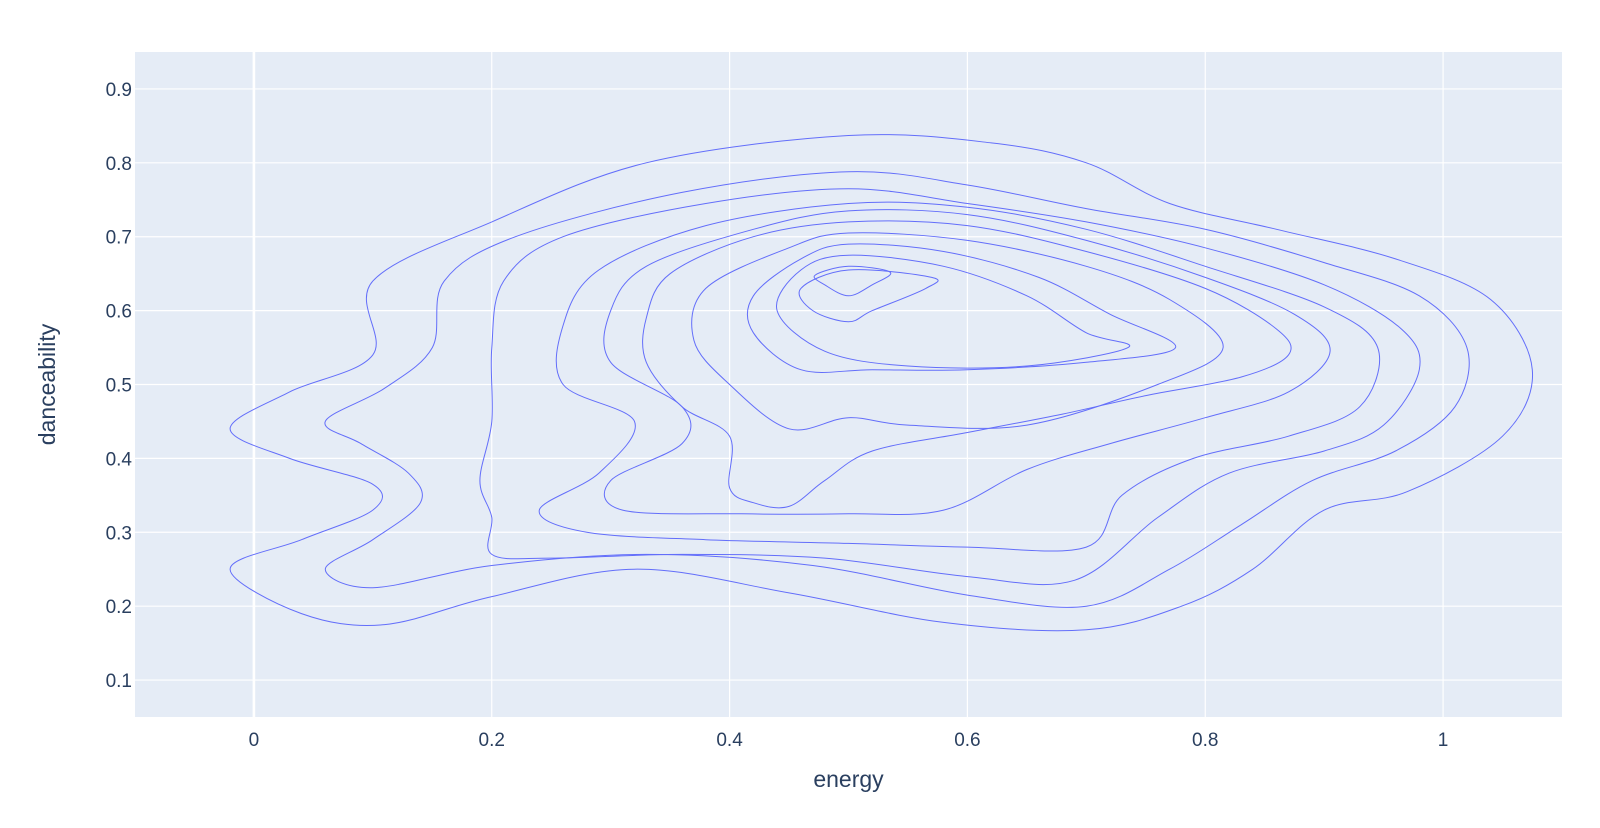 Image resolution: width=1600 pixels, height=828 pixels. I want to click on x-axis-tick-labels: 0 0.2 0.4 0.6 0.8 1, so click(849, 740).